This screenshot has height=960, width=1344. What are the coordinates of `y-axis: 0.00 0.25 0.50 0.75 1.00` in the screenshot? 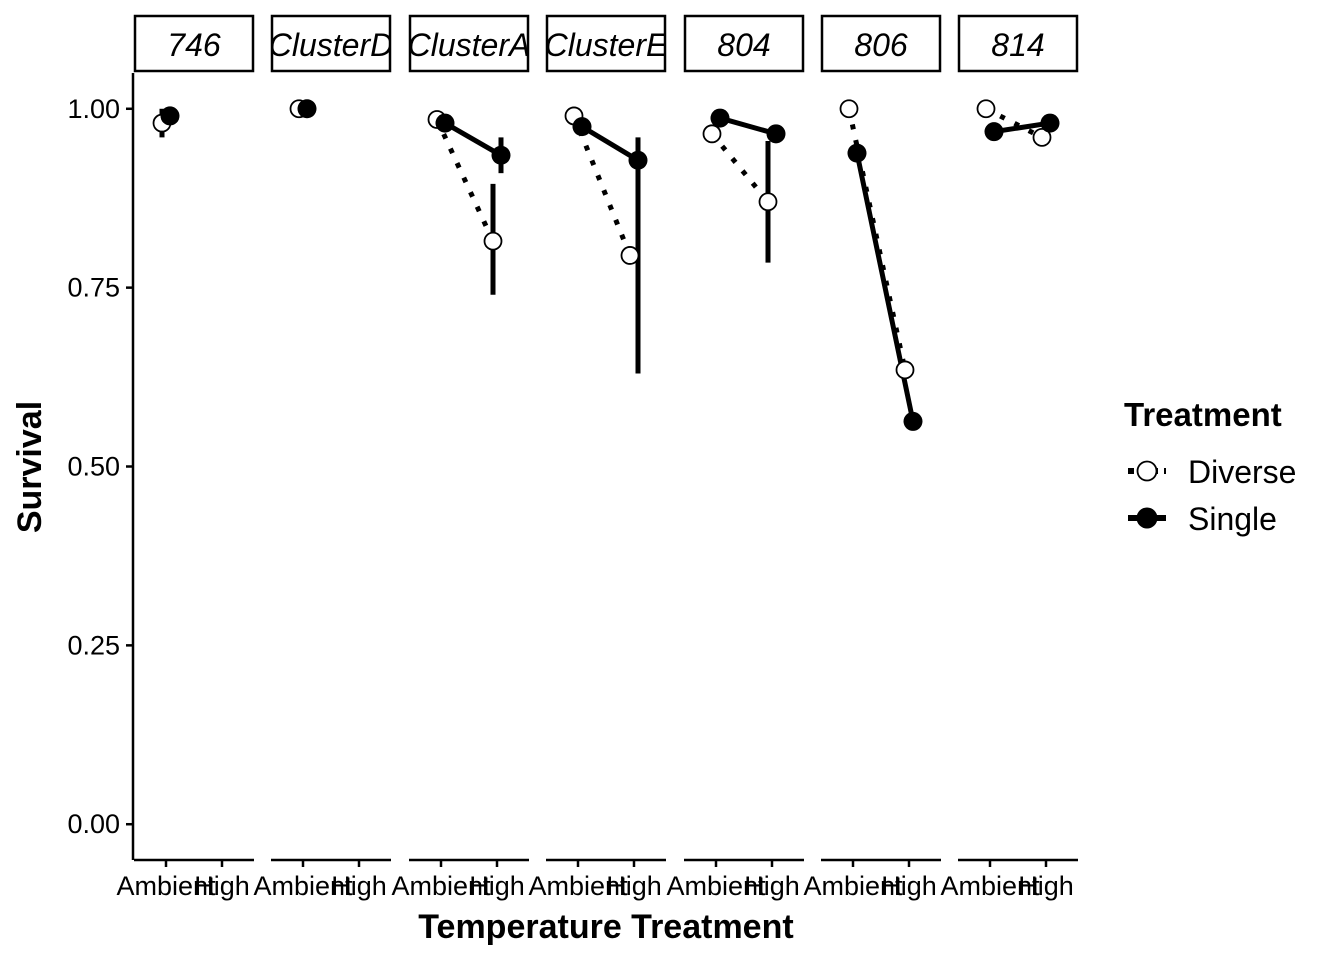 It's located at (101, 466).